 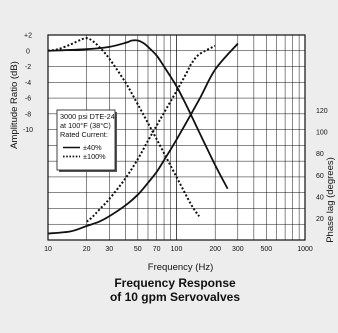 I want to click on legend-box, so click(x=86, y=140).